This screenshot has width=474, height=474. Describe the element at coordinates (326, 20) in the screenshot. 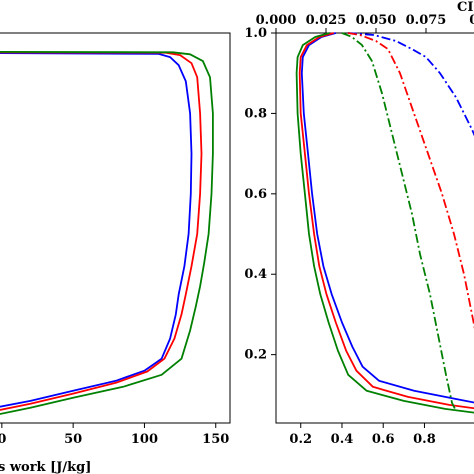

I see `right-top-tick-label: 0.025` at that location.